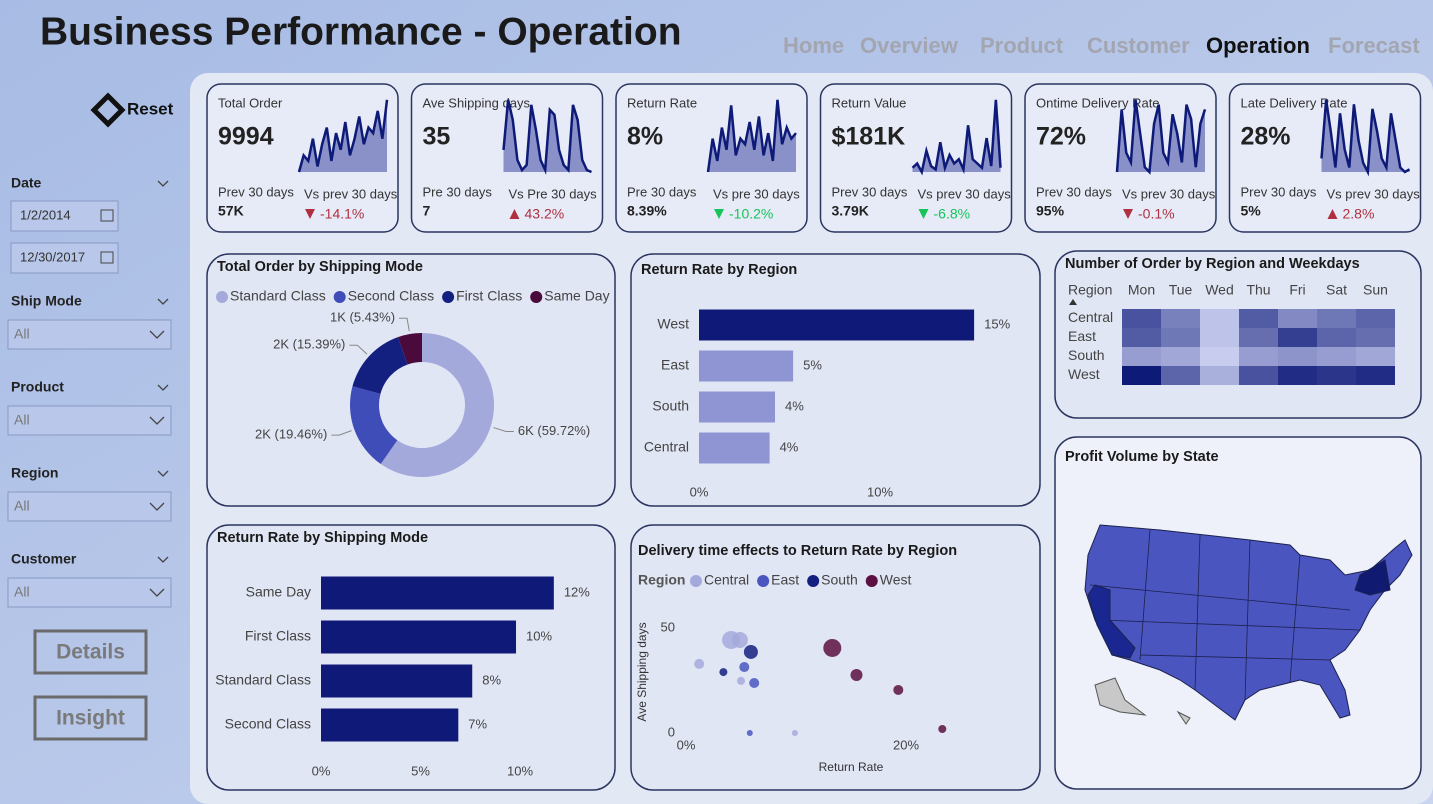  I want to click on data-label: 5%, so click(812, 364).